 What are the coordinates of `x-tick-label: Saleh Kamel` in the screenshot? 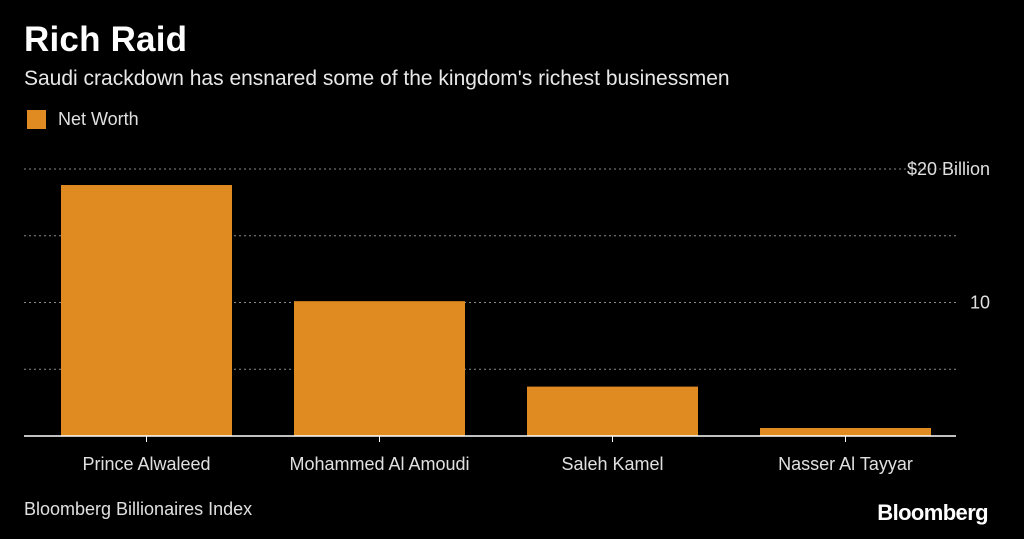 It's located at (612, 464).